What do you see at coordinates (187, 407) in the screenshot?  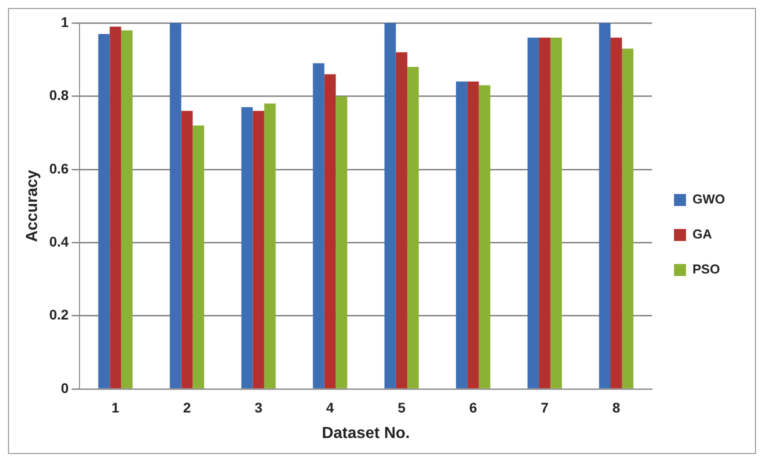 I see `x-tick-label: 2` at bounding box center [187, 407].